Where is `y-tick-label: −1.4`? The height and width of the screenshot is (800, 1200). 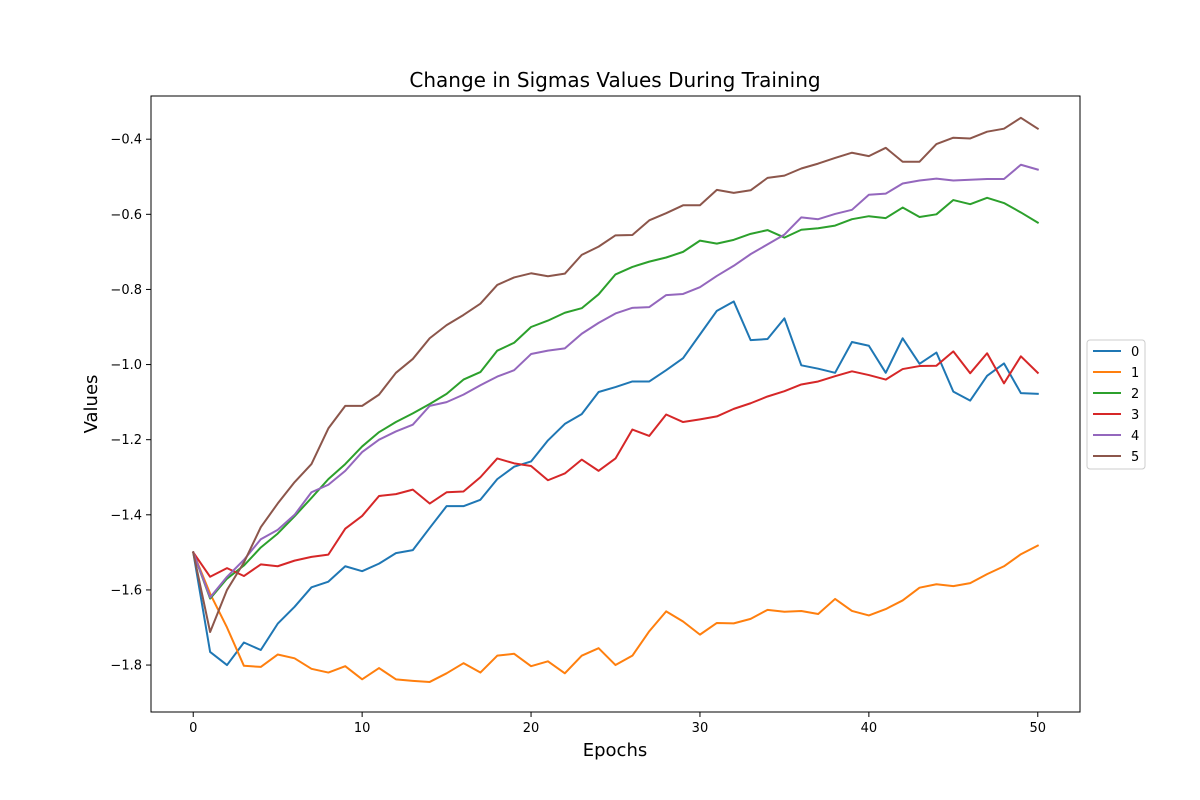
y-tick-label: −1.4 is located at coordinates (126, 515).